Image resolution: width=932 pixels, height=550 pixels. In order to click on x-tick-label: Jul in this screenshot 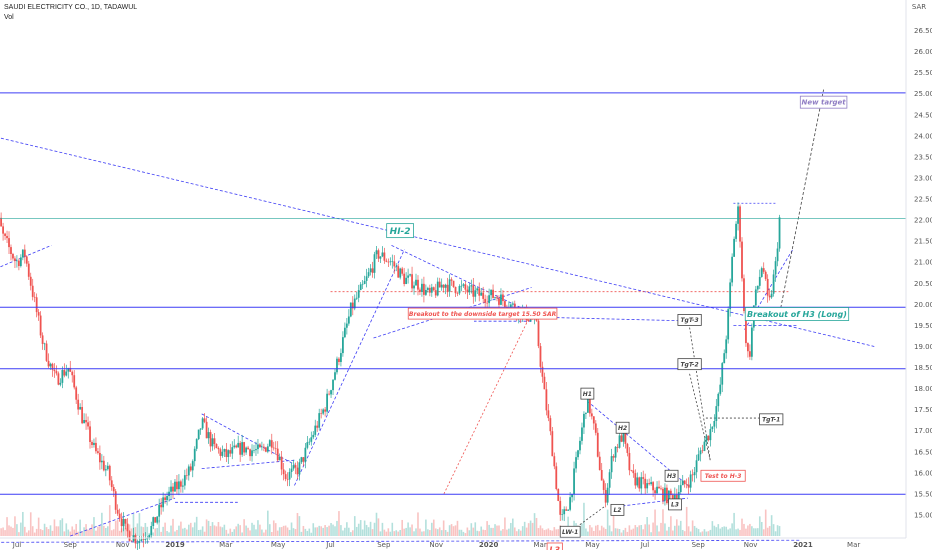, I will do `click(17, 545)`.